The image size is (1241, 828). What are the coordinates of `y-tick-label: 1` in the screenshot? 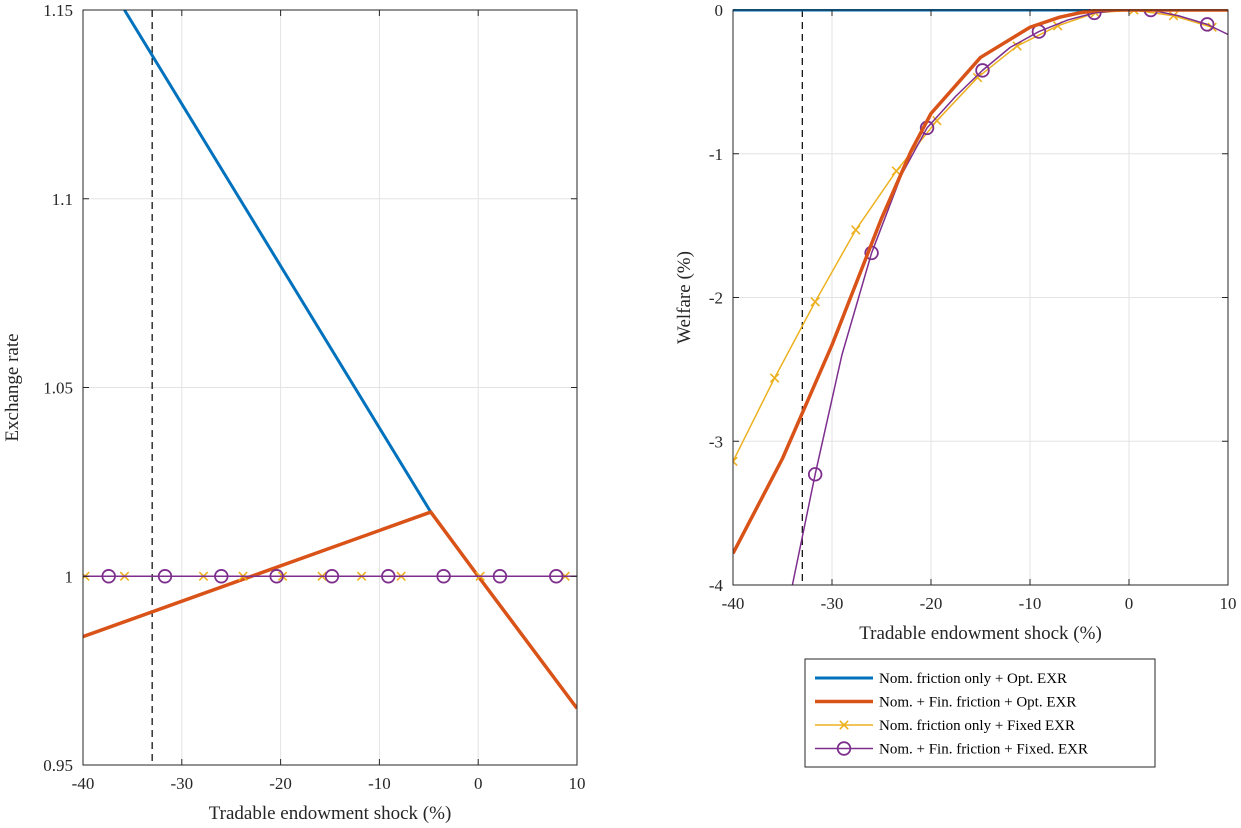 It's located at (69, 576).